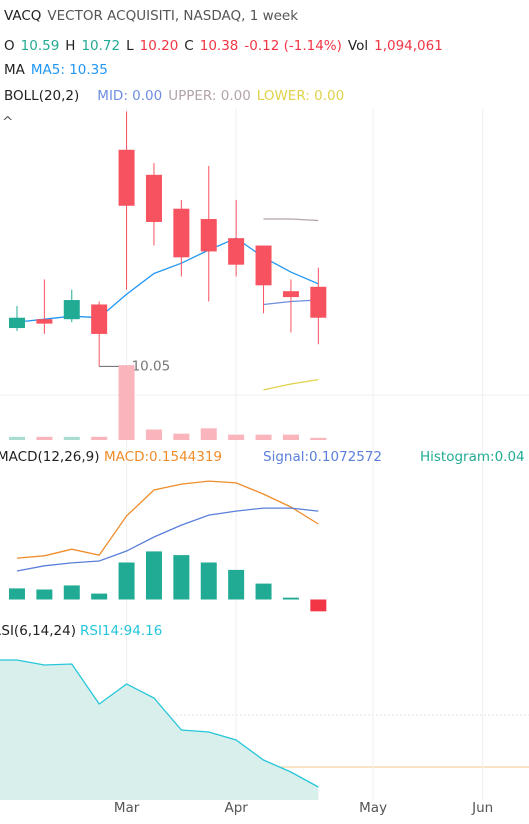  I want to click on indicator-legend: Histogram:0.04, so click(472, 457).